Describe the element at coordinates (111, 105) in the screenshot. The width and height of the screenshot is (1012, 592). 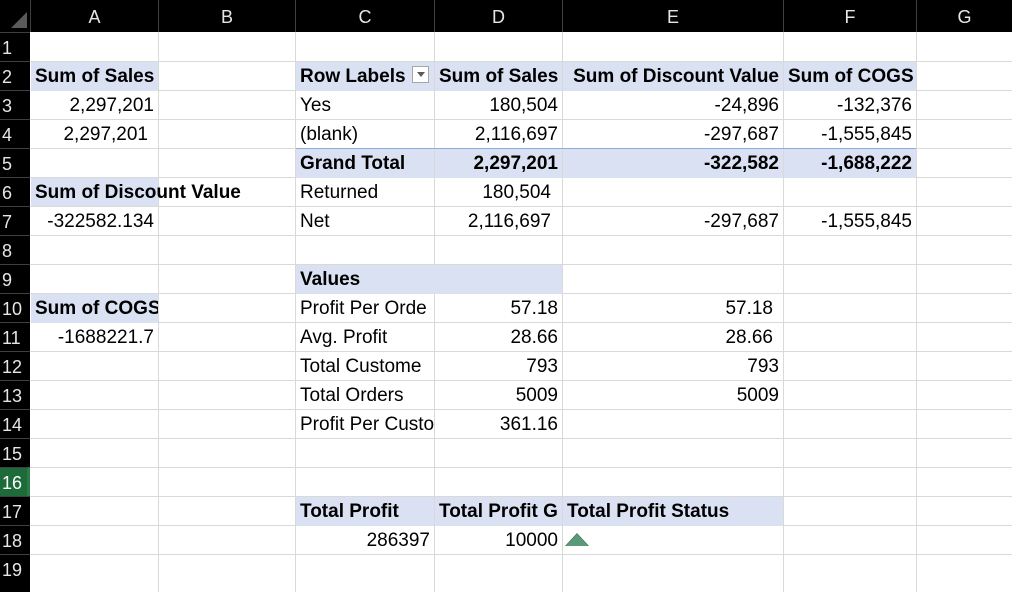
I see `cell-a3: 2,297,201` at that location.